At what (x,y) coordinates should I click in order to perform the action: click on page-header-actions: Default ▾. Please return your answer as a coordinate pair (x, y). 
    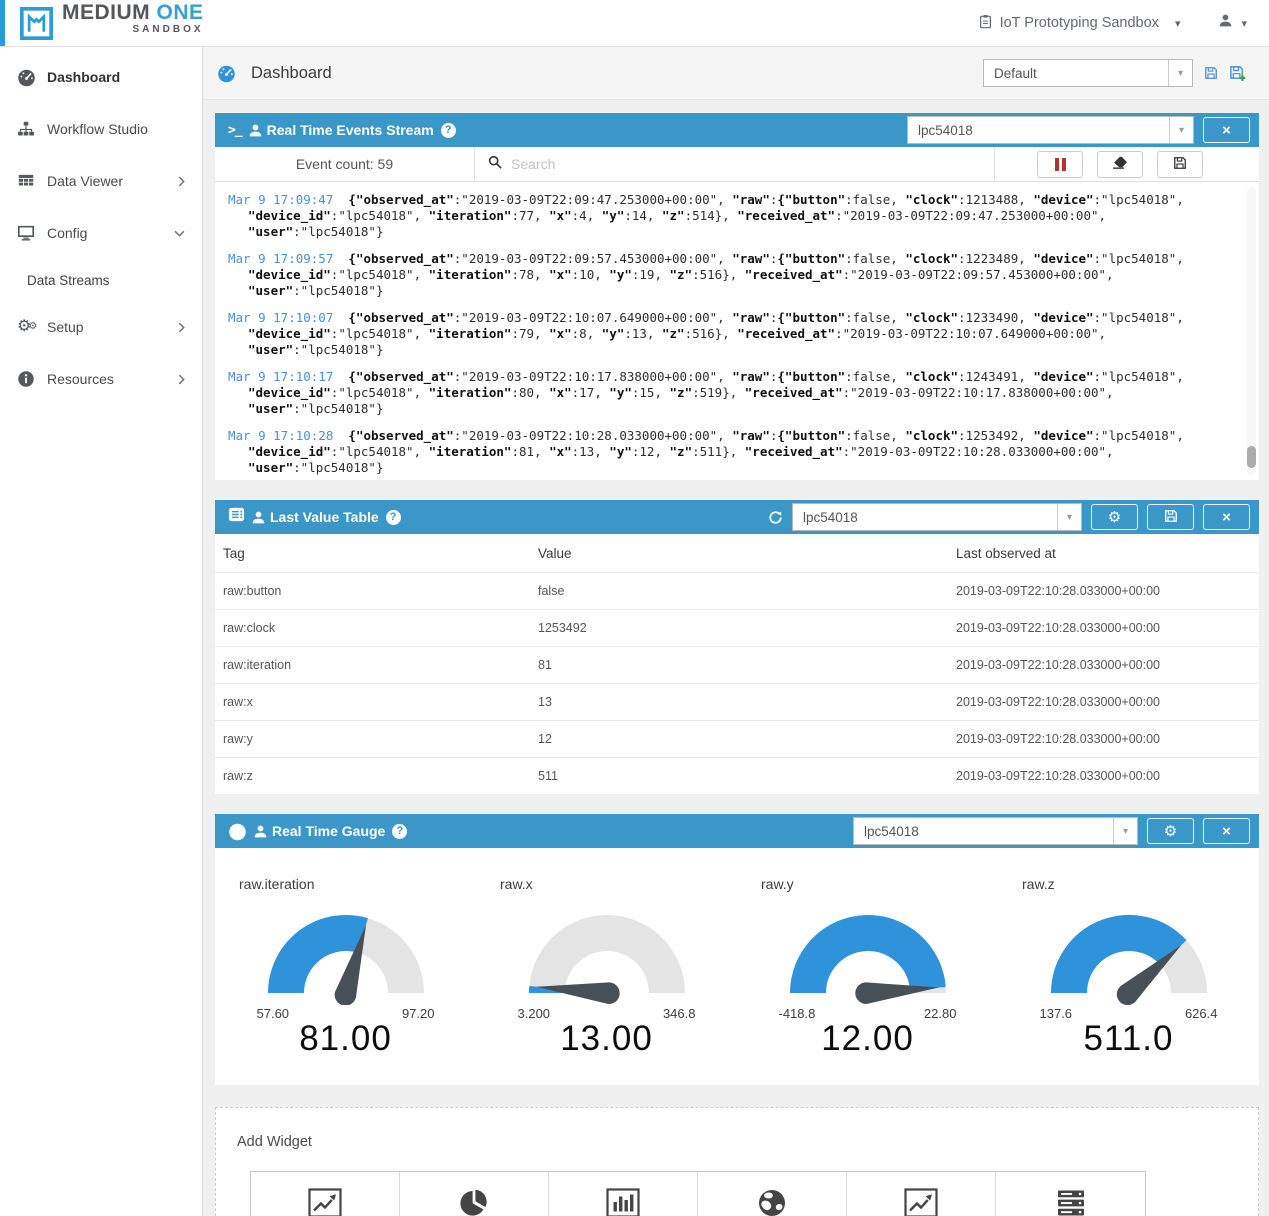
    Looking at the image, I should click on (1114, 73).